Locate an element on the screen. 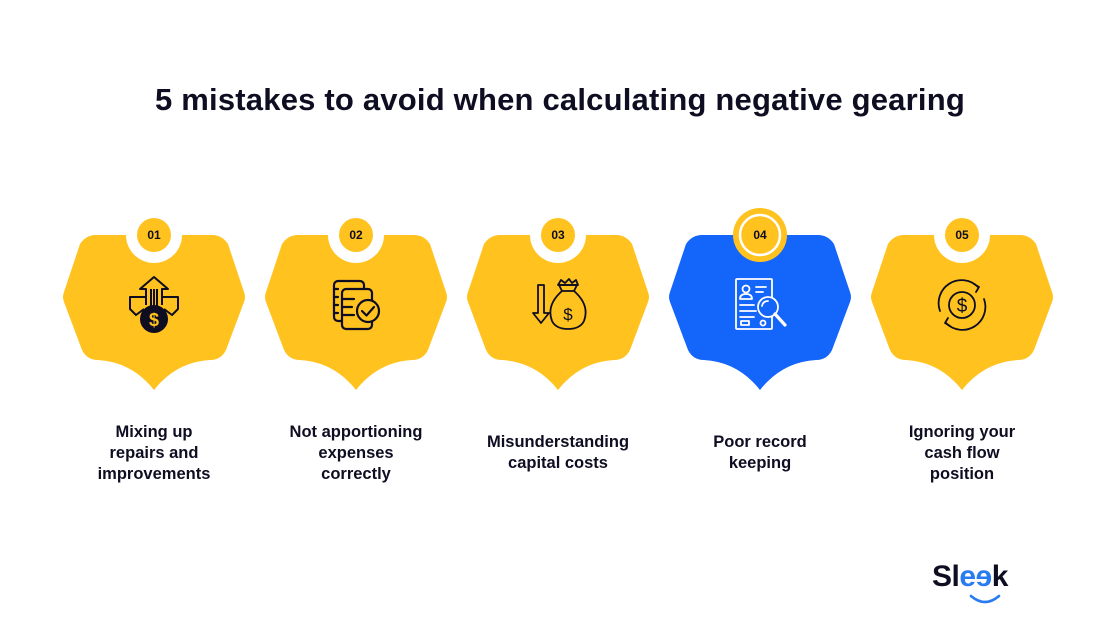 This screenshot has width=1120, height=630. step-04-active: 04 Poor record keeping is located at coordinates (760, 350).